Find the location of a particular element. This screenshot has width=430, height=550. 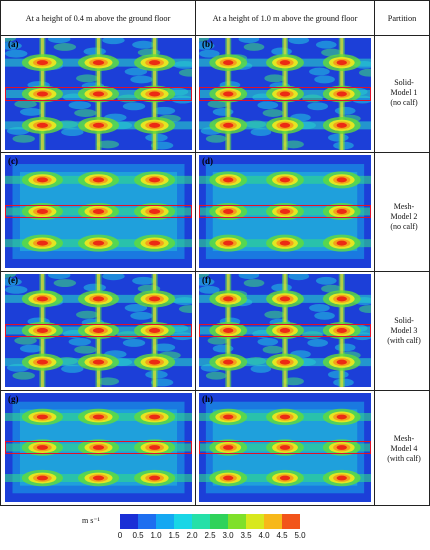

panel-h: (h) is located at coordinates (285, 447).